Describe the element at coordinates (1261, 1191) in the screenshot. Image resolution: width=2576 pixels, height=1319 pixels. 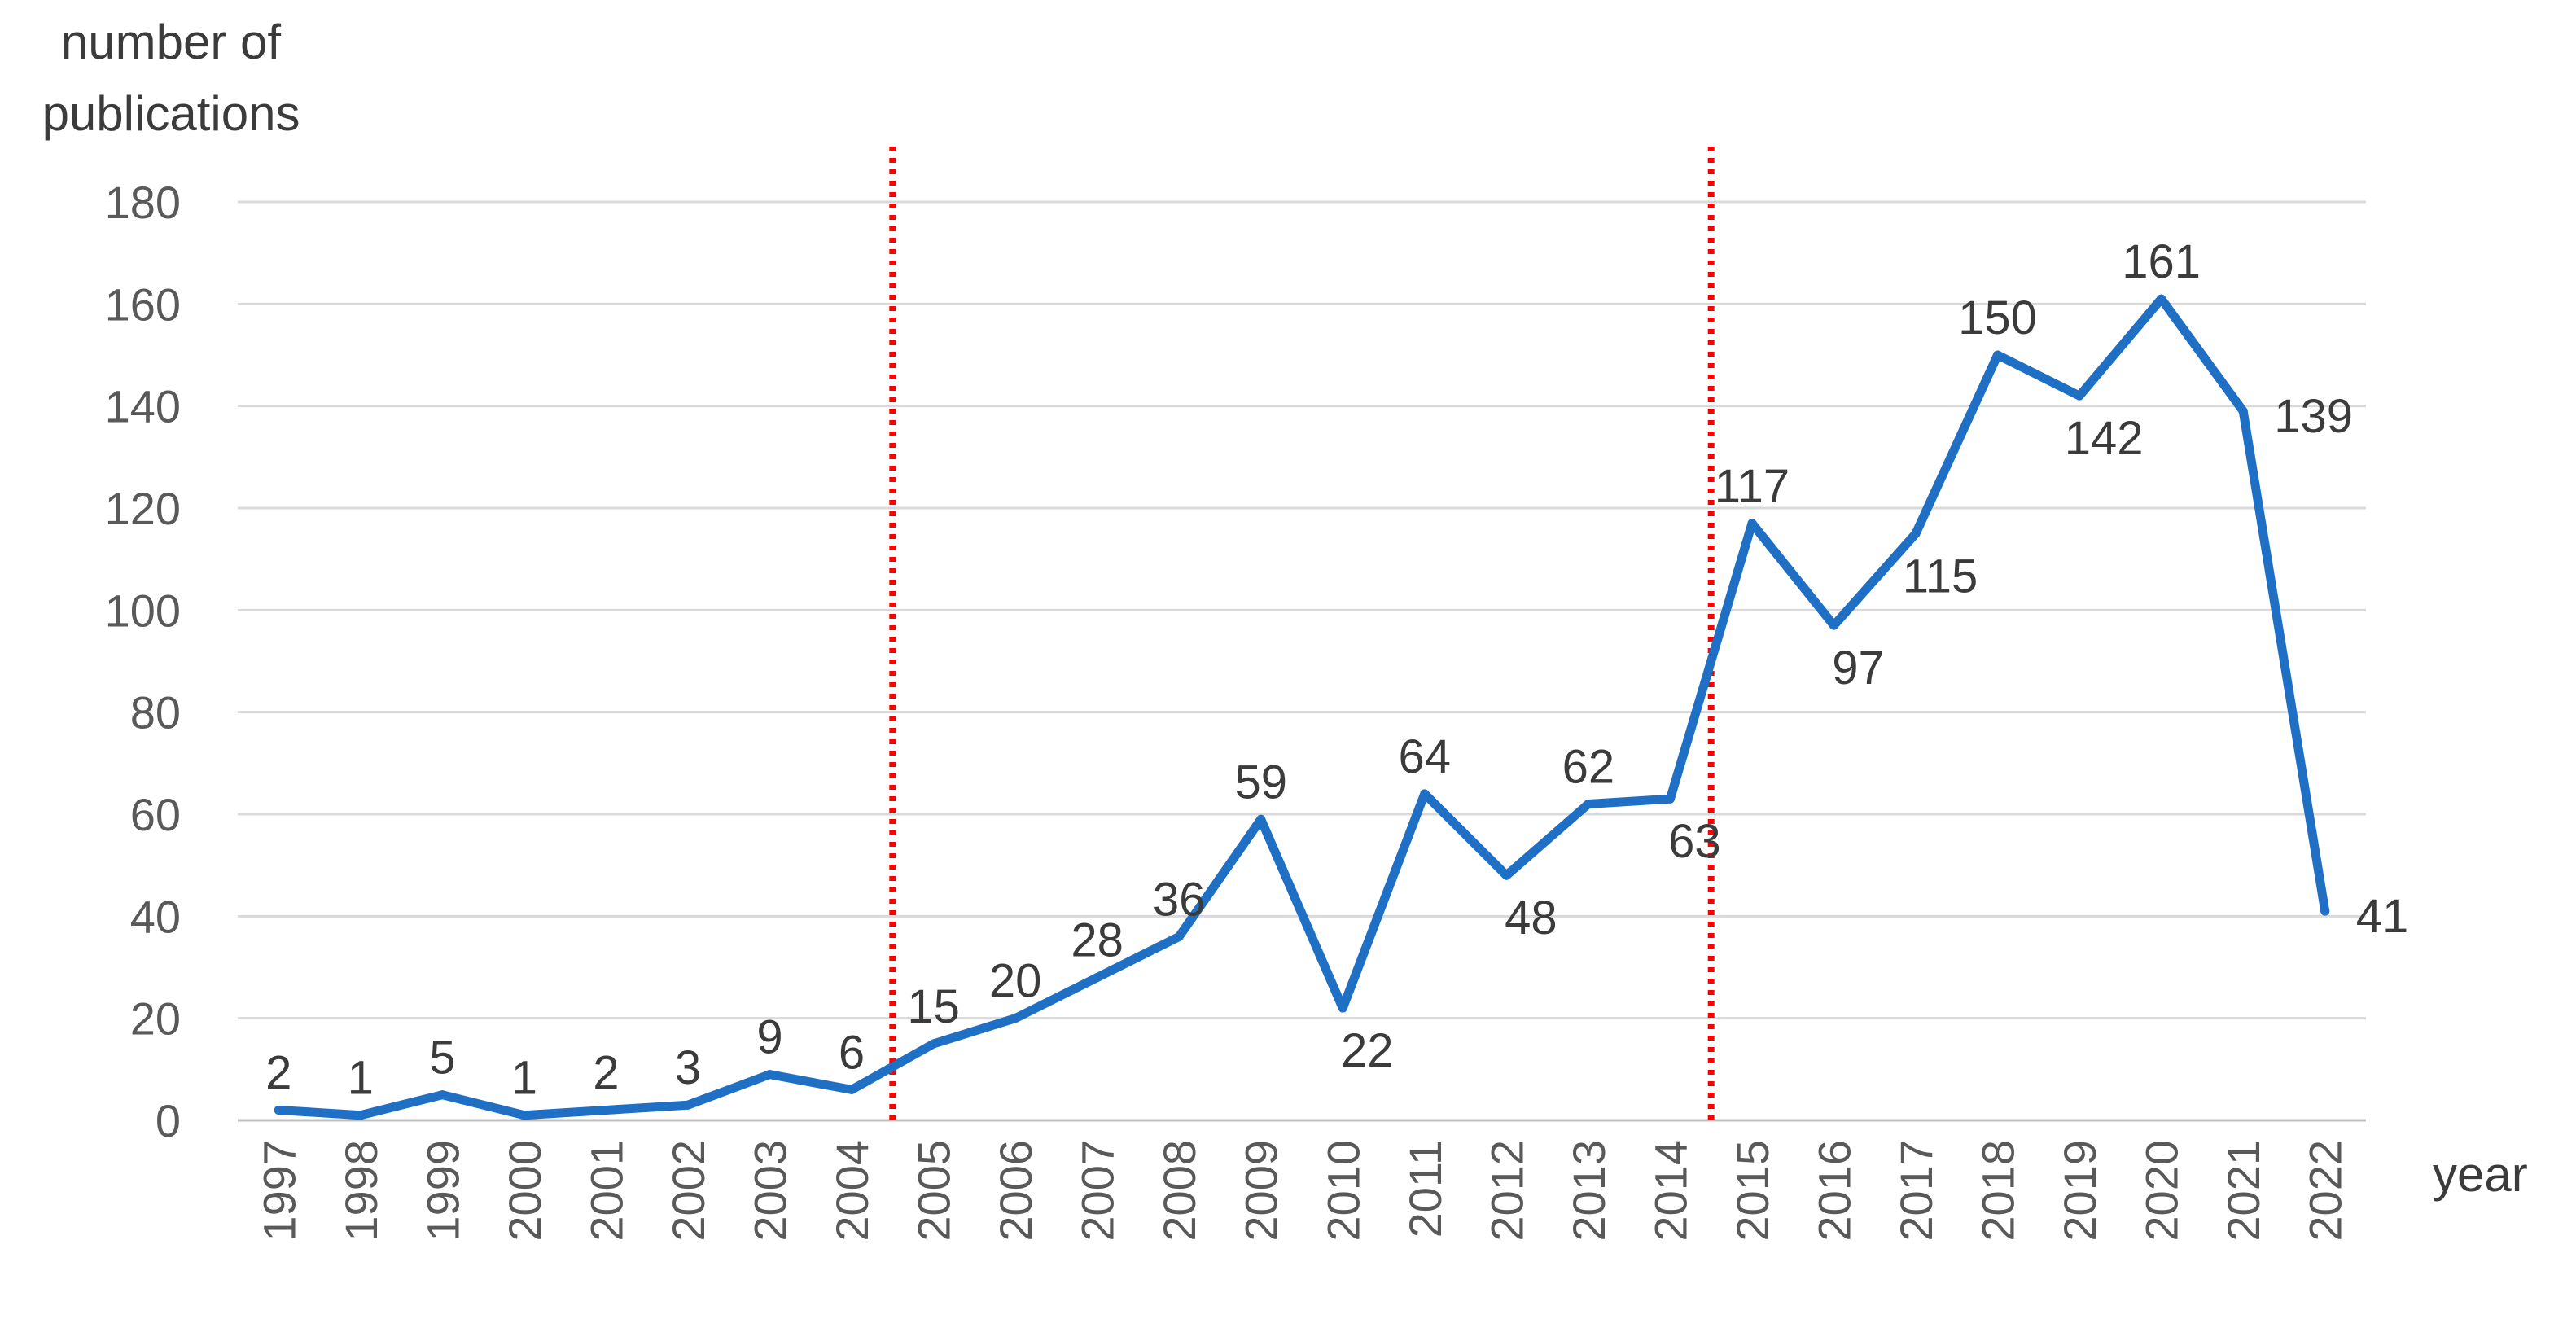
I see `x-tick-label: 2009` at that location.